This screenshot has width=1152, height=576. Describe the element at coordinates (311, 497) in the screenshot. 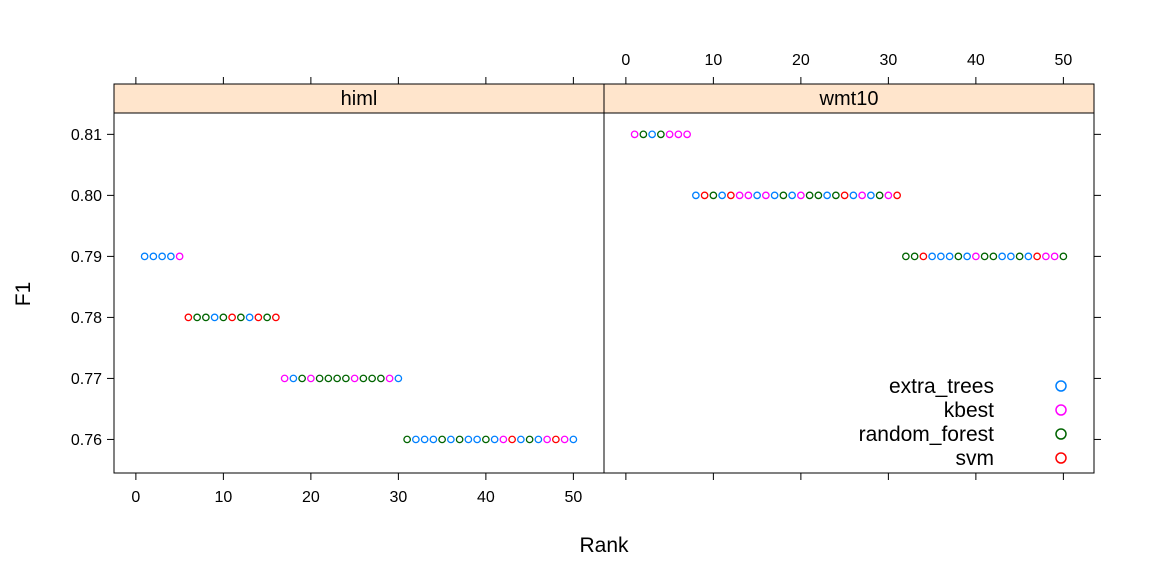

I see `x-tick-label: 20` at that location.